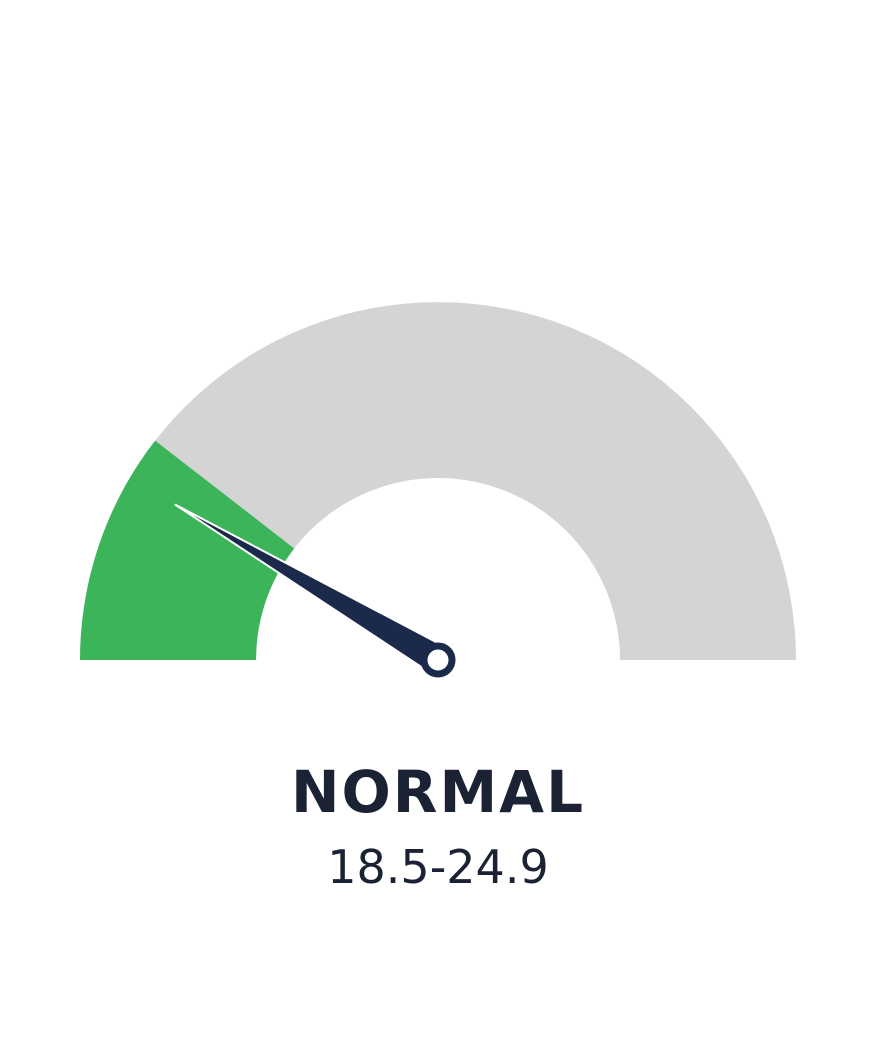  I want to click on bmi-category-label: NORMAL, so click(438, 792).